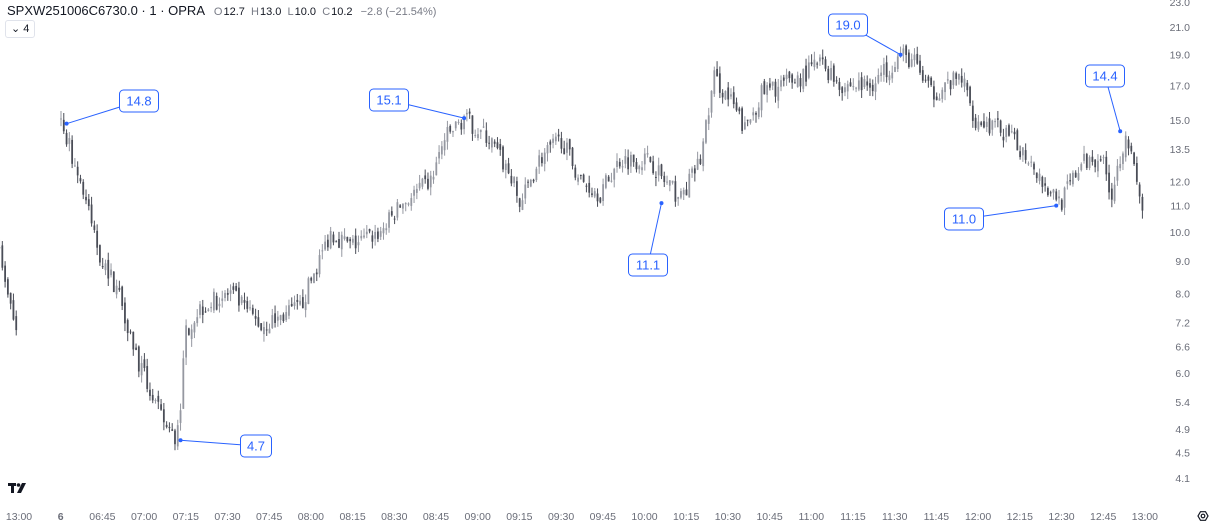 The width and height of the screenshot is (1217, 525). What do you see at coordinates (561, 517) in the screenshot?
I see `x-tick-label: 09:30` at bounding box center [561, 517].